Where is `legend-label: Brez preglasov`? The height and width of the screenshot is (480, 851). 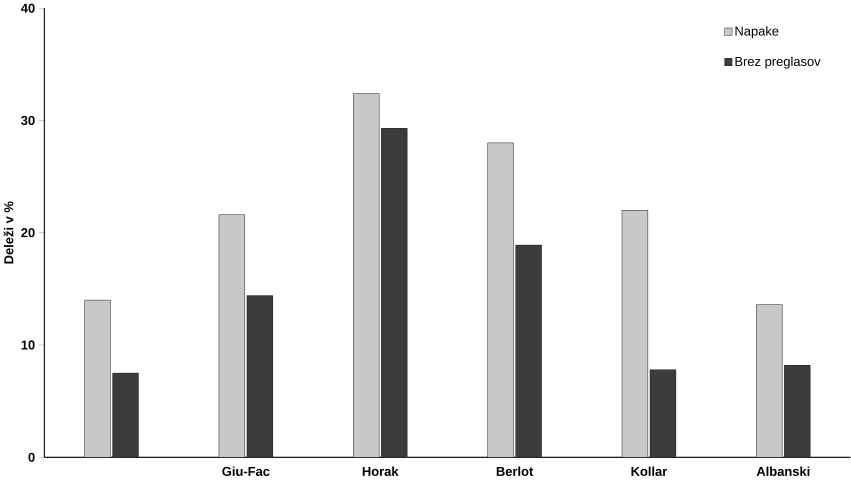
legend-label: Brez preglasov is located at coordinates (778, 62).